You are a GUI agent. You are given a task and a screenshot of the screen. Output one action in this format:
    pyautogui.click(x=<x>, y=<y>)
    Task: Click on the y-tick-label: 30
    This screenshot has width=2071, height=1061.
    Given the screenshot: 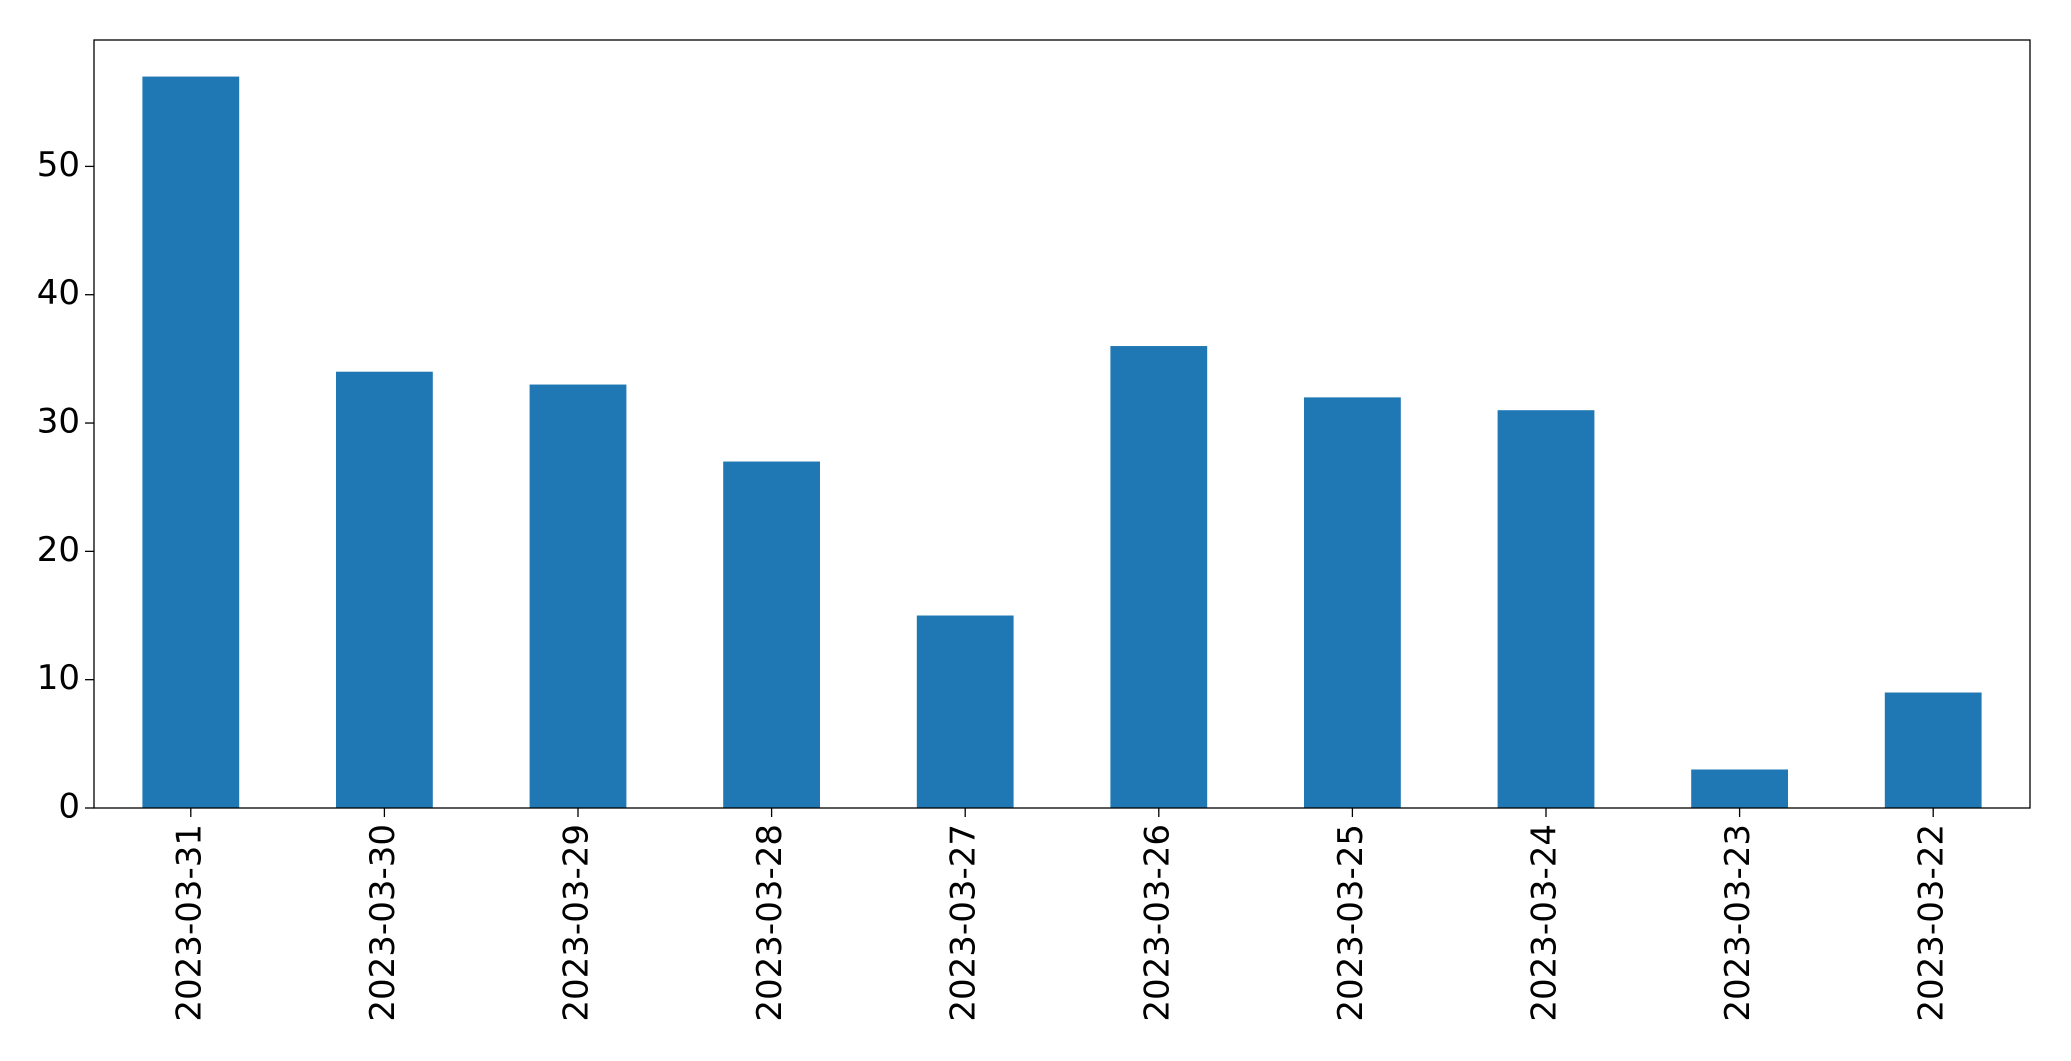 What is the action you would take?
    pyautogui.click(x=58, y=422)
    